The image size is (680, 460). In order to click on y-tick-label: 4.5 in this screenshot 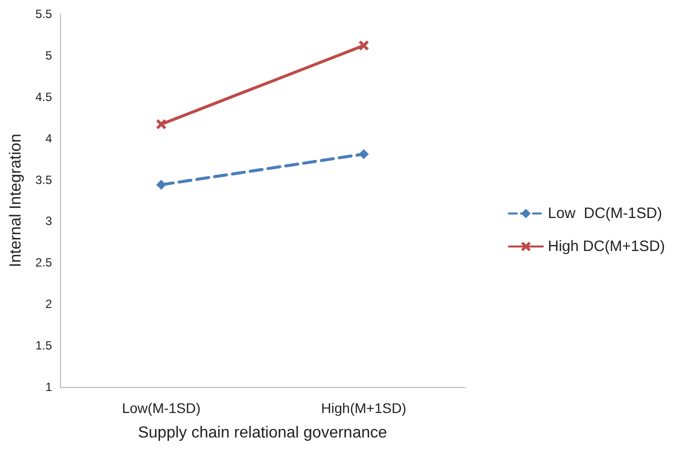, I will do `click(43, 97)`.